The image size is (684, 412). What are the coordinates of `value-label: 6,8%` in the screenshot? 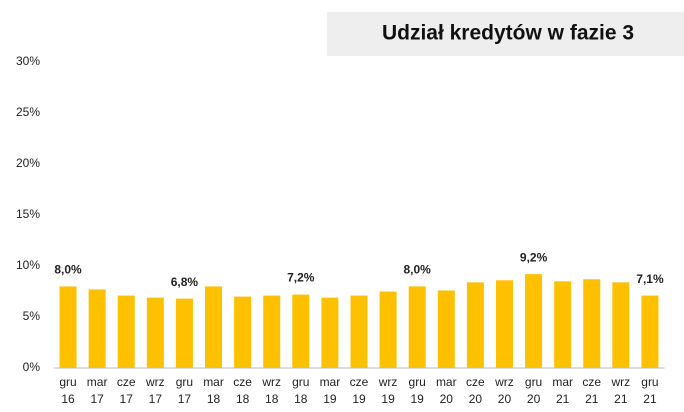 It's located at (185, 282).